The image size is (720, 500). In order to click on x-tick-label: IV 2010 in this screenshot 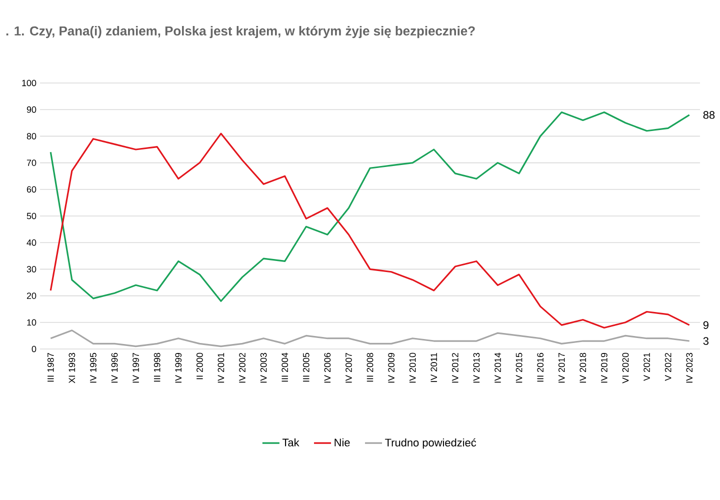, I will do `click(412, 367)`.